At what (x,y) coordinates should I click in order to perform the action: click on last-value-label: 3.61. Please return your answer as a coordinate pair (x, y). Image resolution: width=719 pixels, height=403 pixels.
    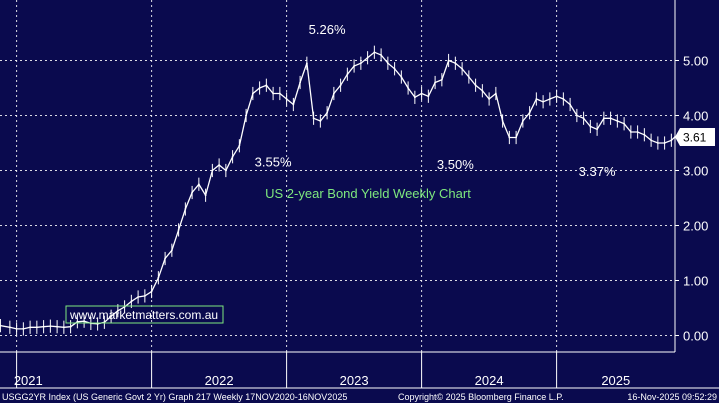
    Looking at the image, I should click on (695, 137).